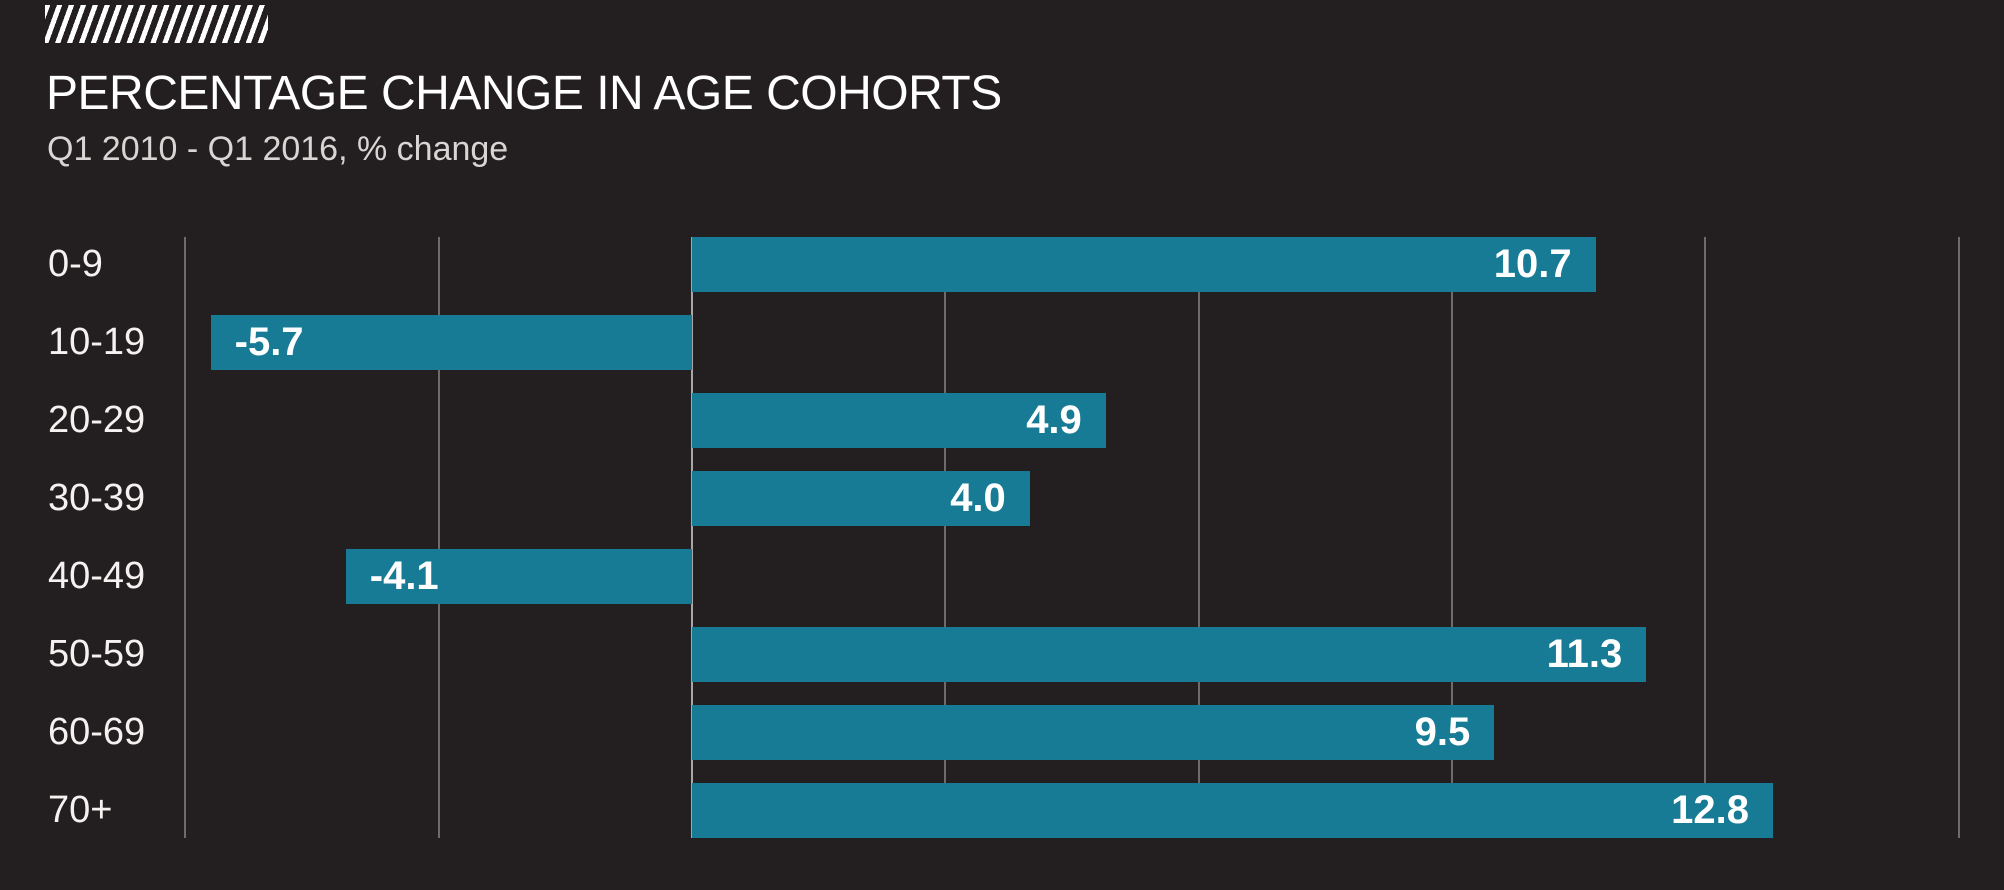  Describe the element at coordinates (404, 576) in the screenshot. I see `bar-value-label: -4.1` at that location.